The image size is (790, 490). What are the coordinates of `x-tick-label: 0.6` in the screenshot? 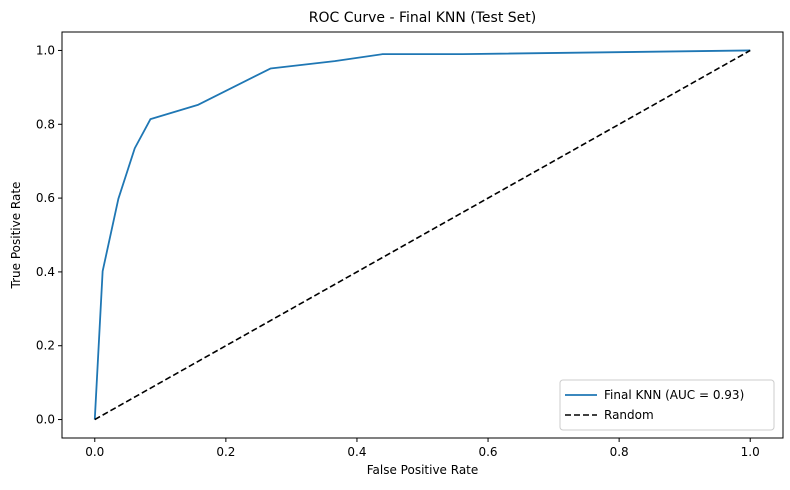 It's located at (487, 452).